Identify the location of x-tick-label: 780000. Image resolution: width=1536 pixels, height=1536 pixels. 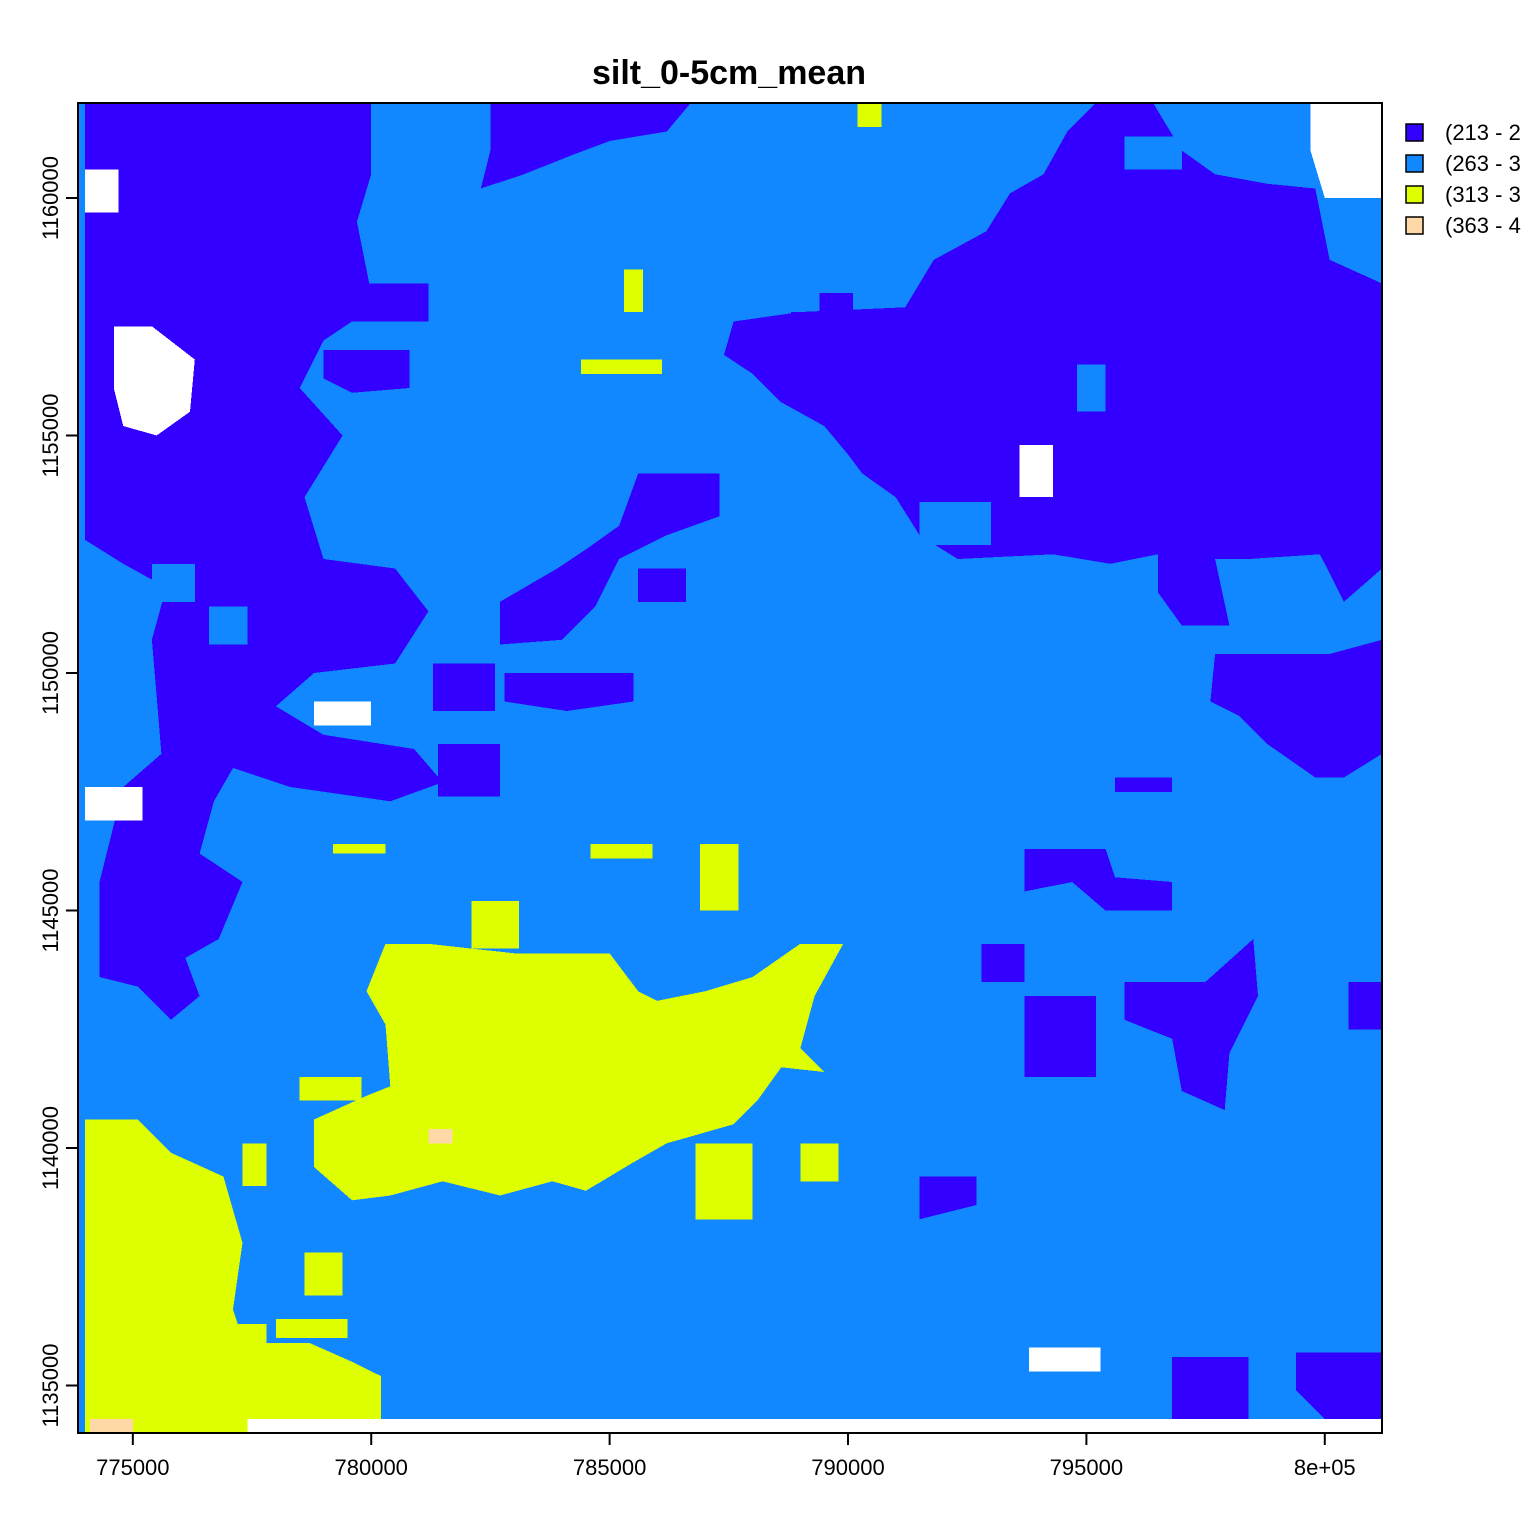
(371, 1467).